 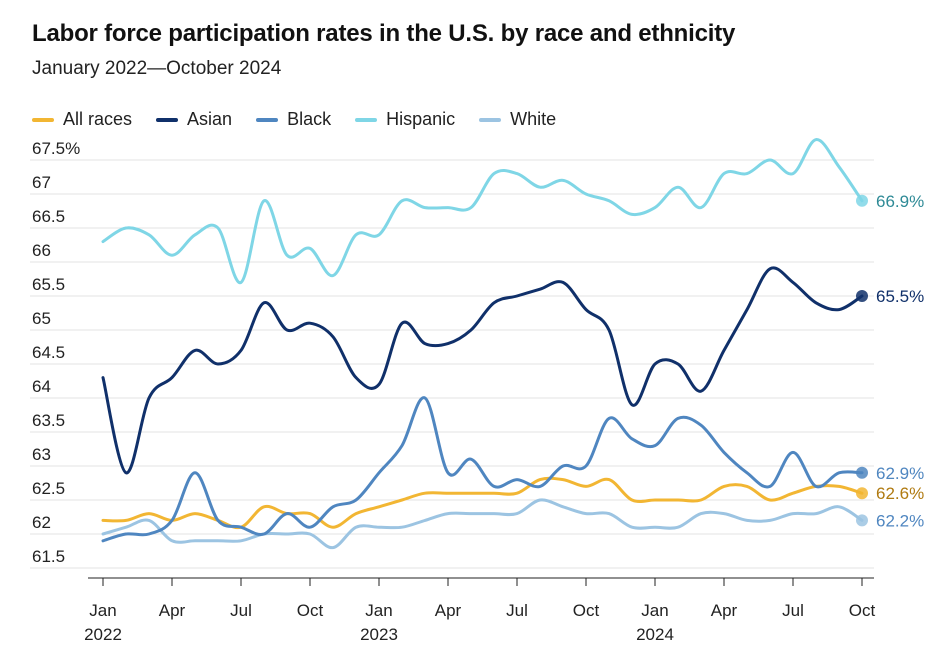 What do you see at coordinates (862, 472) in the screenshot?
I see `end-point-black` at bounding box center [862, 472].